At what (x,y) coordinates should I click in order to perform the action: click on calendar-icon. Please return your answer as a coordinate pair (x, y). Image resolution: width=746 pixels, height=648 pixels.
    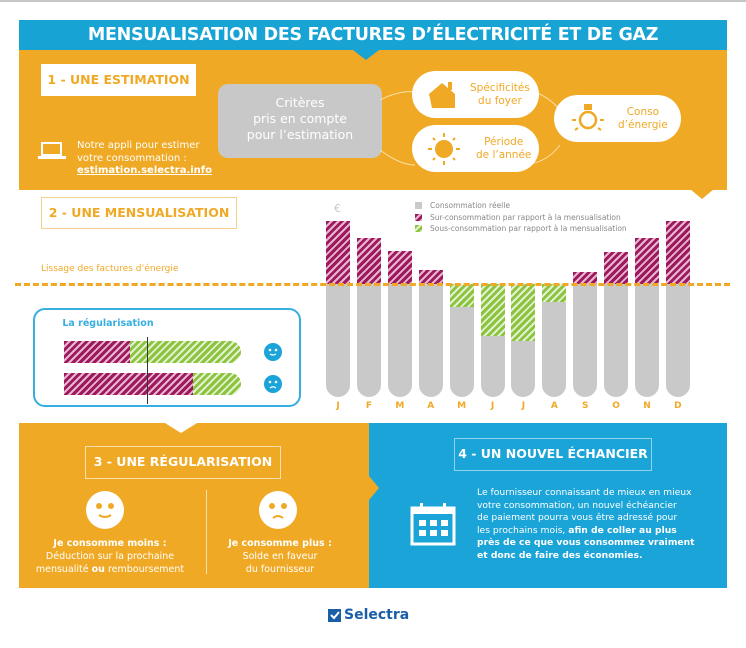
    Looking at the image, I should click on (433, 524).